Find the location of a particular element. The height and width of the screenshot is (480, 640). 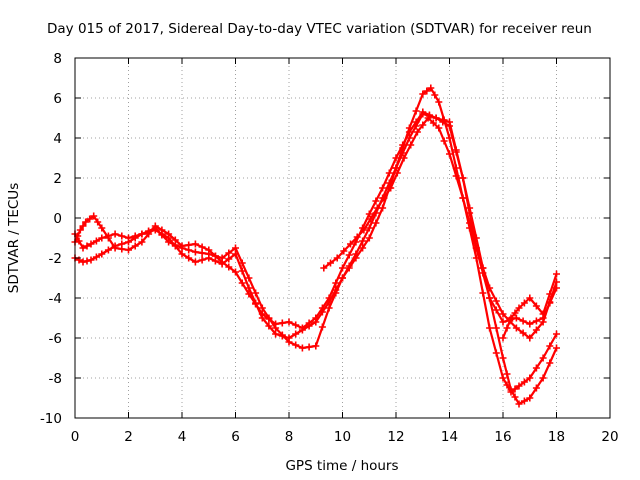

y-axis-label: SDTVAR / TECUs is located at coordinates (14, 238).